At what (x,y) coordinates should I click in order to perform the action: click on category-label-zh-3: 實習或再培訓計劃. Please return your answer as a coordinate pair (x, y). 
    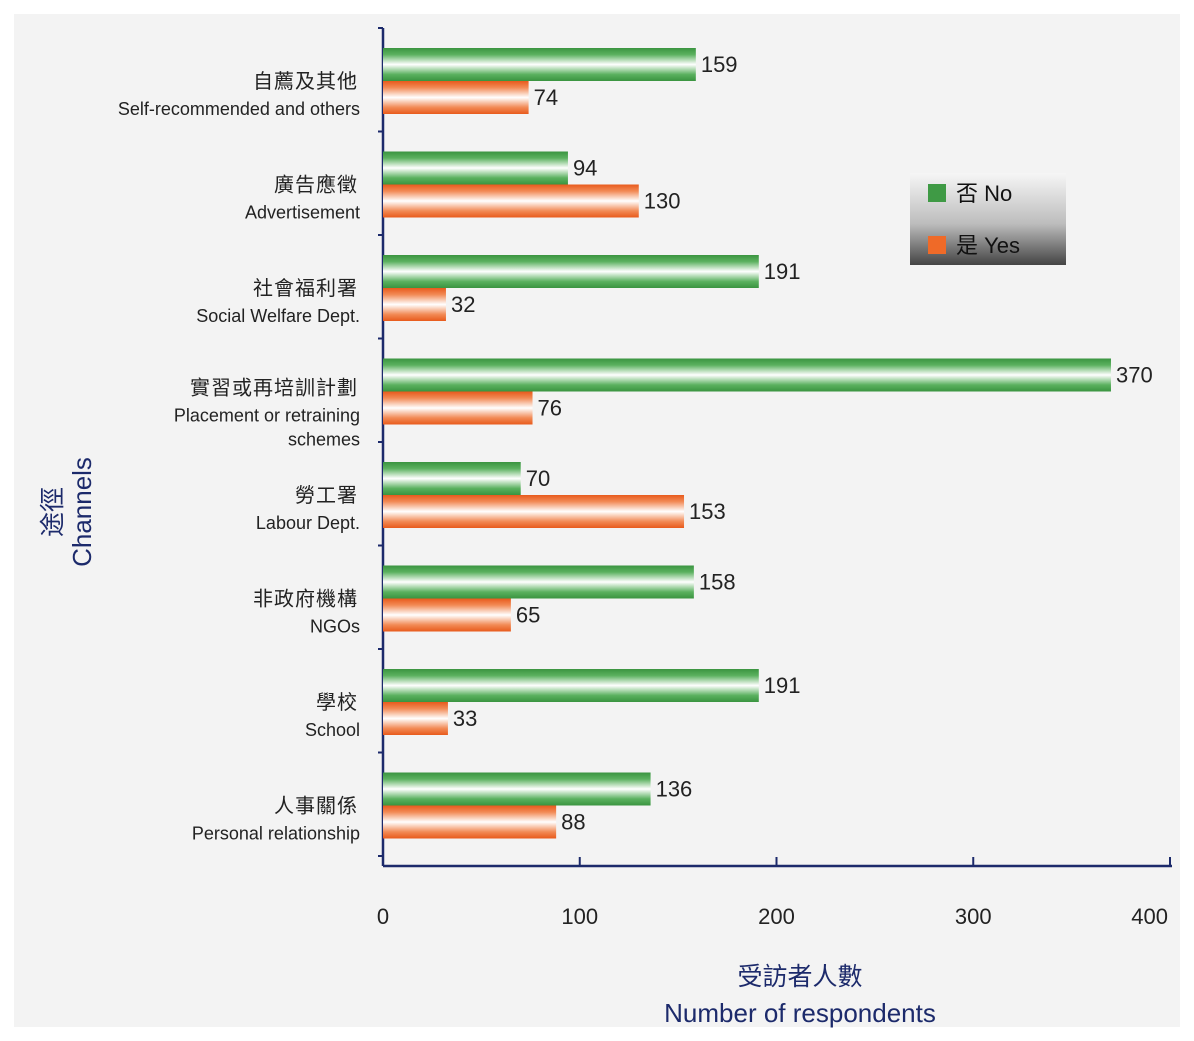
    Looking at the image, I should click on (274, 388).